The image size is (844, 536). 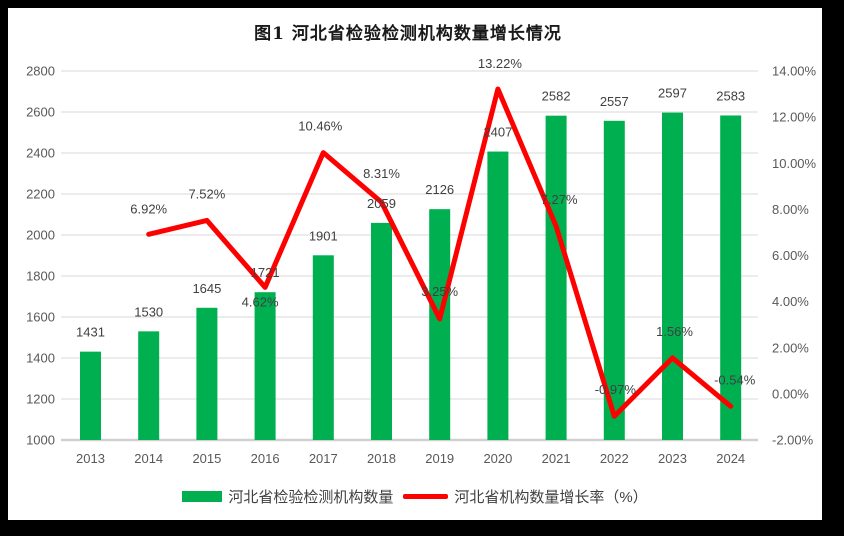 I want to click on y-left-tick-label: 2400, so click(x=40, y=153).